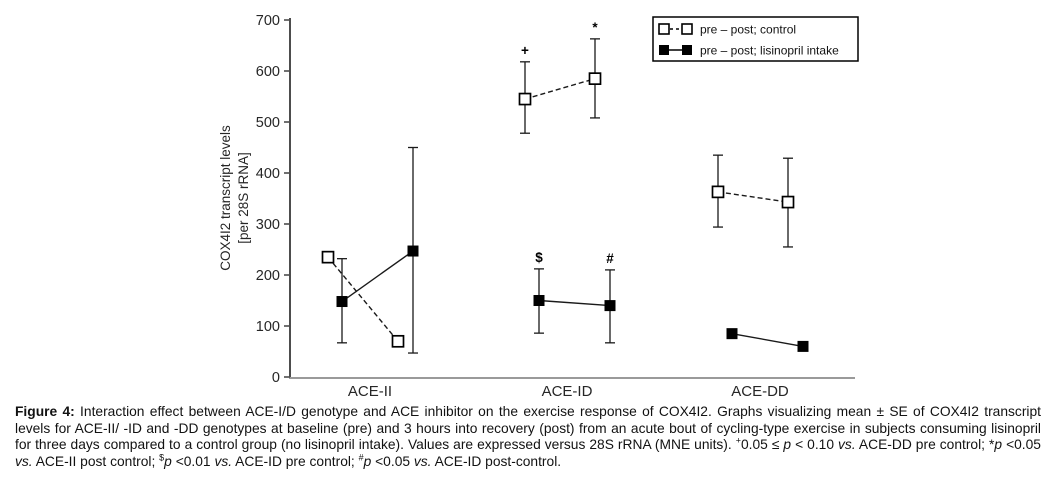 Image resolution: width=1047 pixels, height=485 pixels. What do you see at coordinates (193, 461) in the screenshot?
I see `caption-segment: <0.01` at bounding box center [193, 461].